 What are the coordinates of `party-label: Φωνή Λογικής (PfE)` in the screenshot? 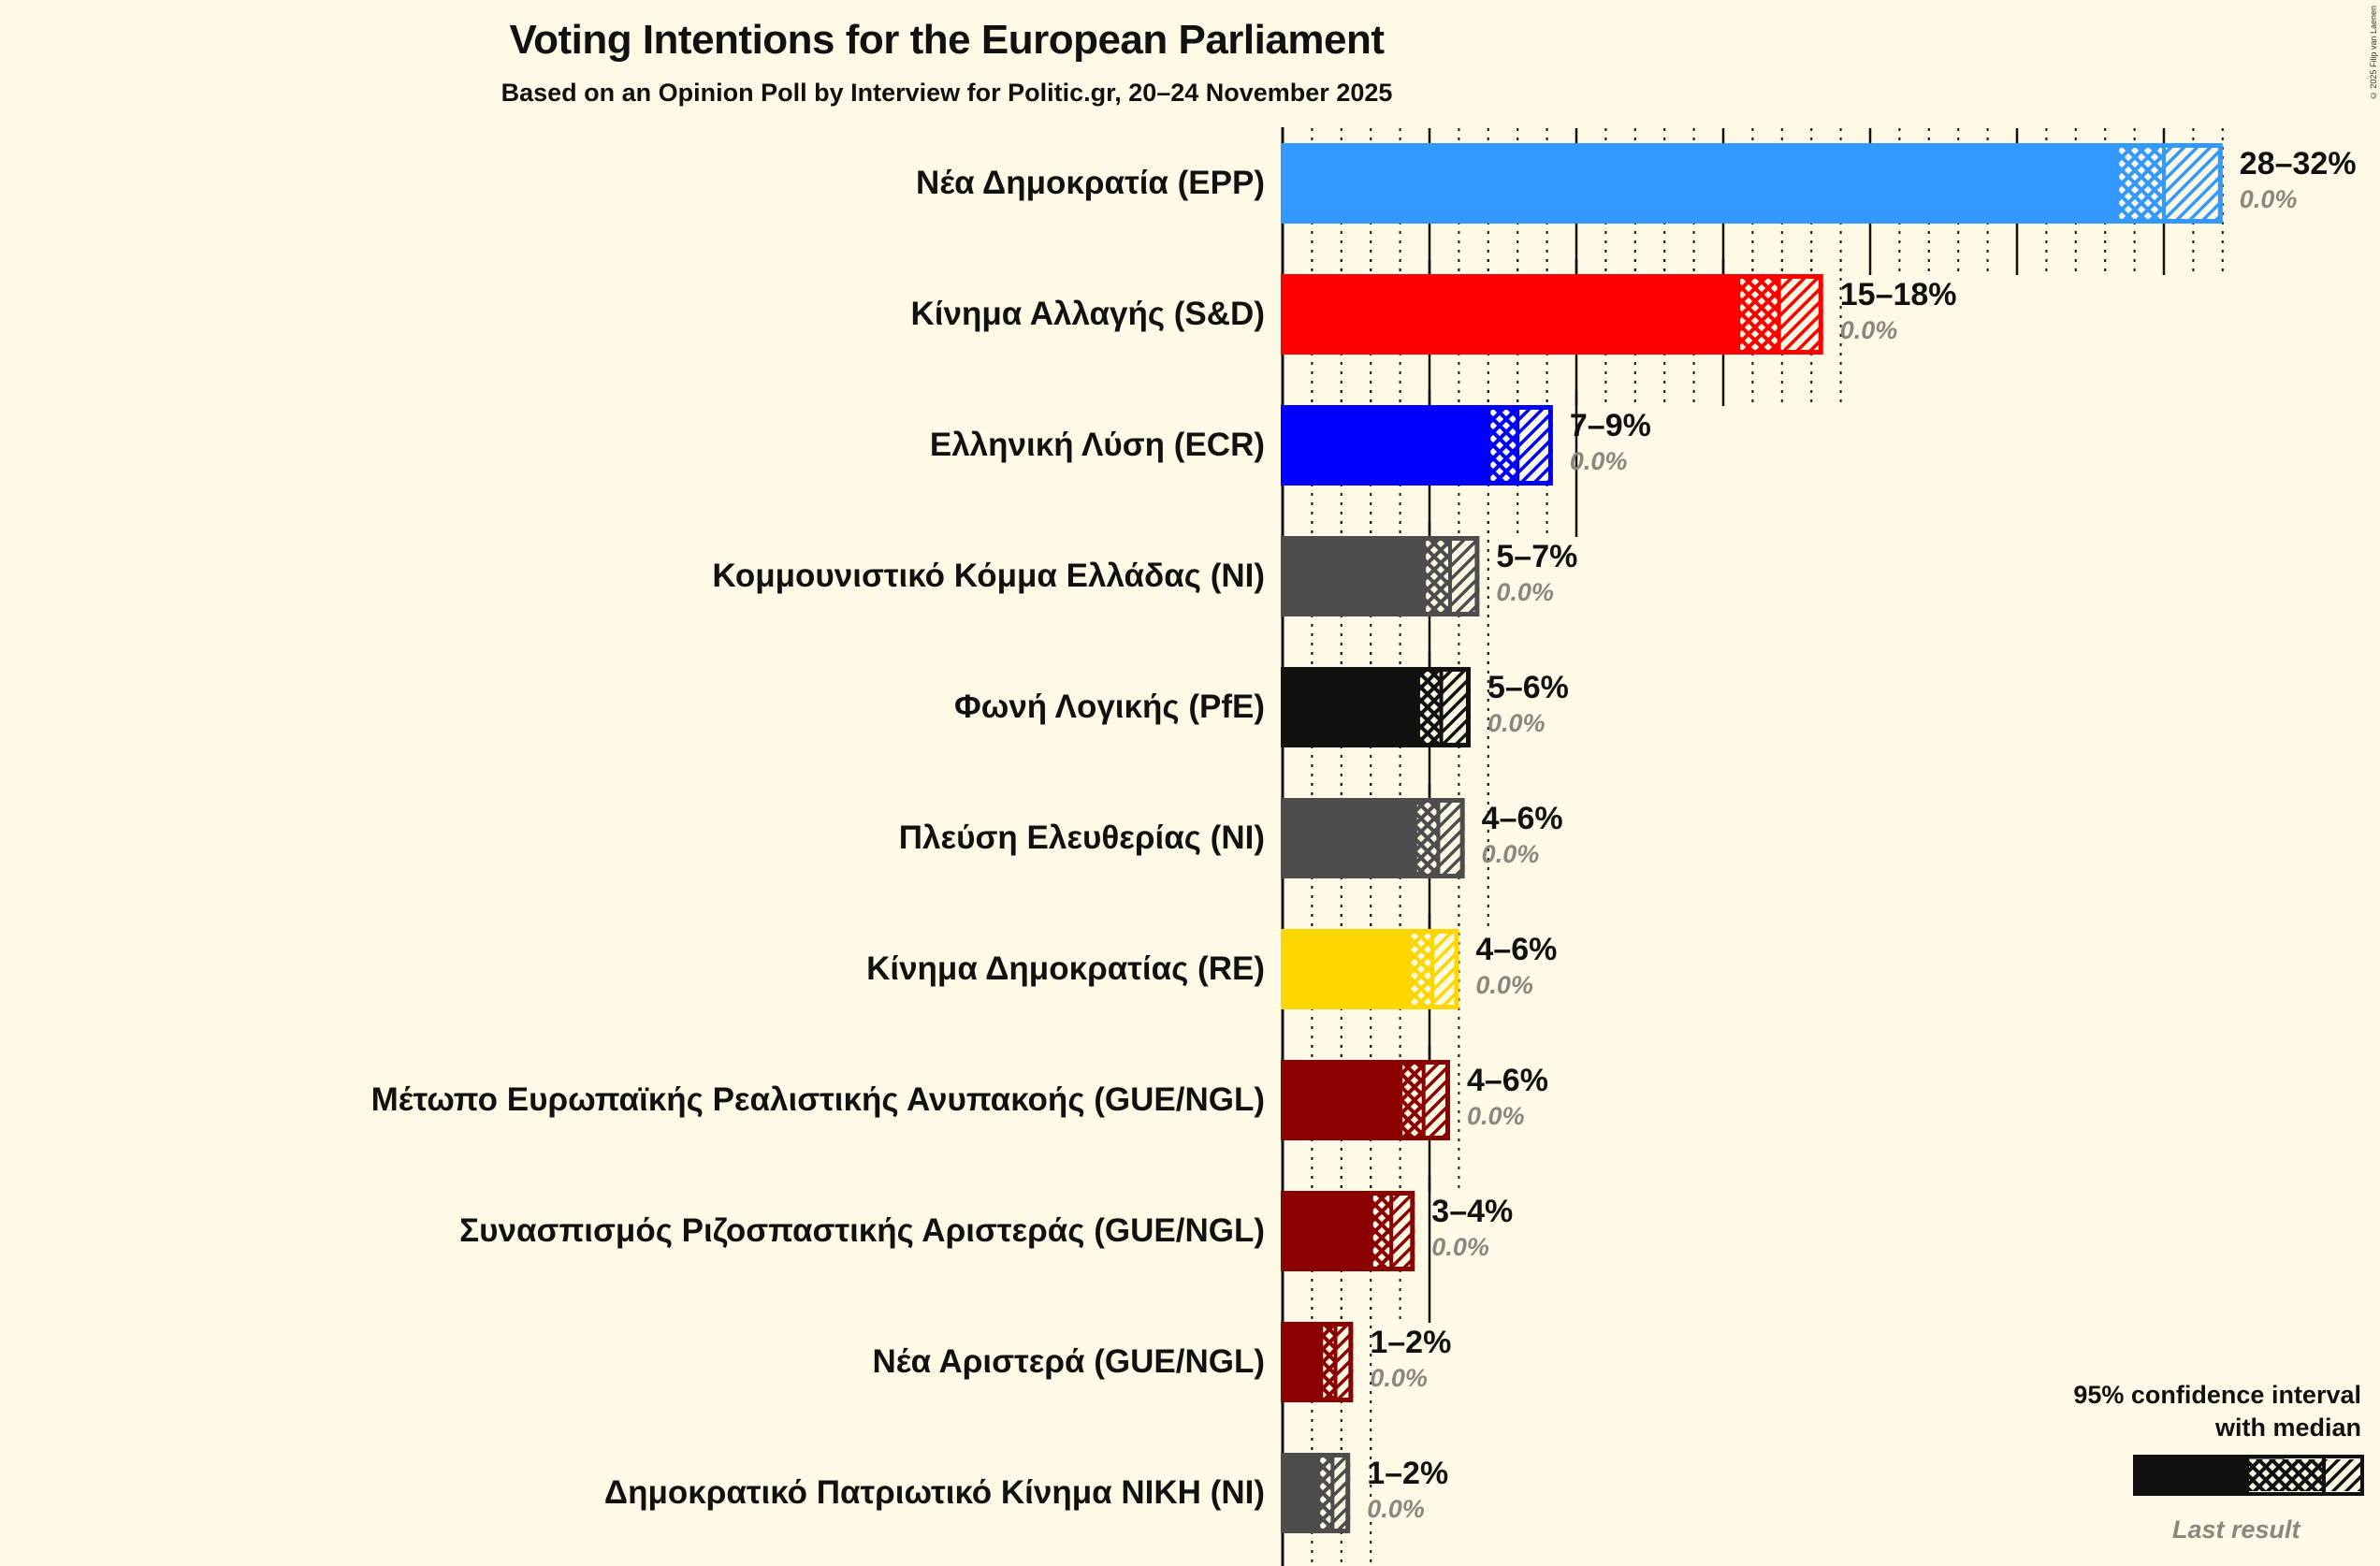 It's located at (1109, 707).